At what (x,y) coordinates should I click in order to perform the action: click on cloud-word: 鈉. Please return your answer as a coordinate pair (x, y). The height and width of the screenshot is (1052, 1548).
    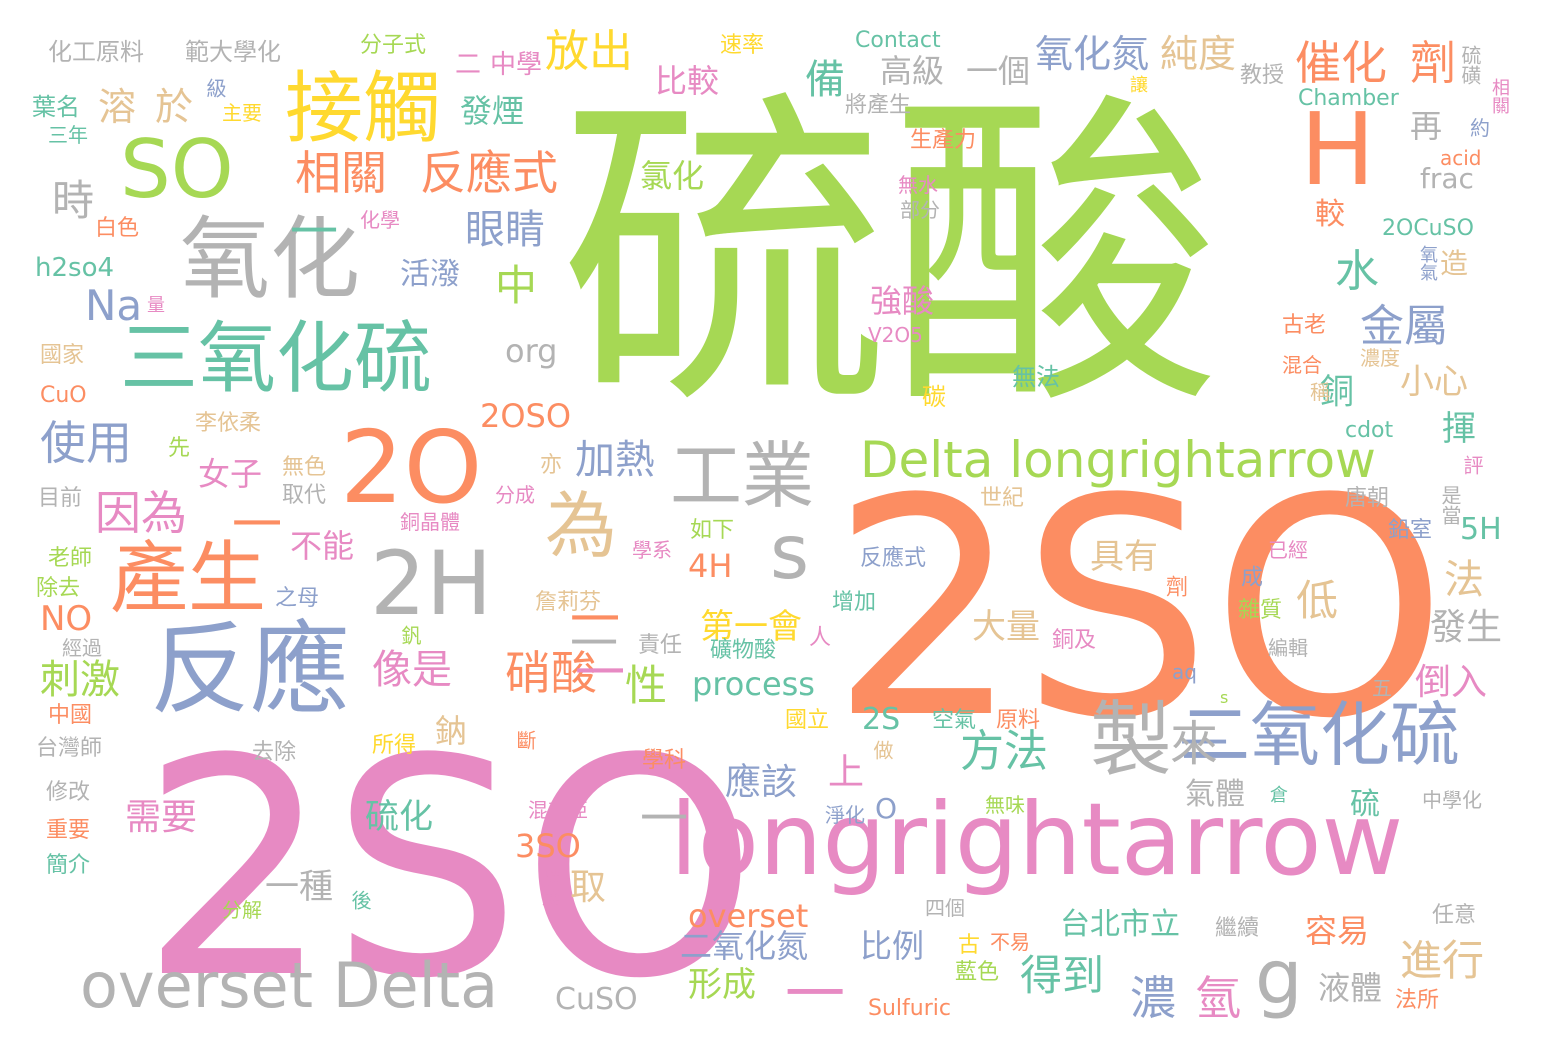
    Looking at the image, I should click on (451, 731).